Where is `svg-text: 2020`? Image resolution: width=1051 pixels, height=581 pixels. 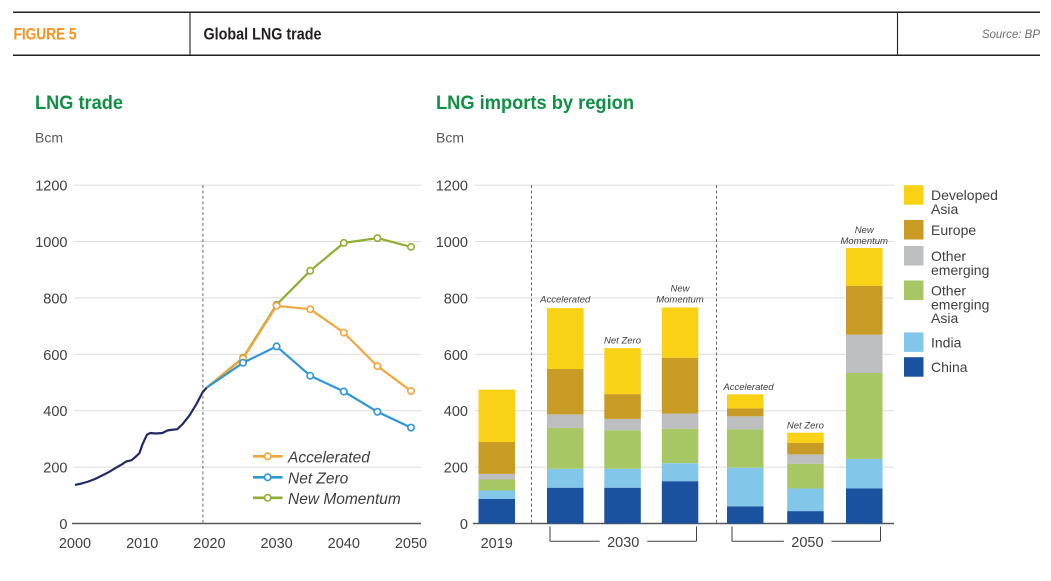 svg-text: 2020 is located at coordinates (209, 544).